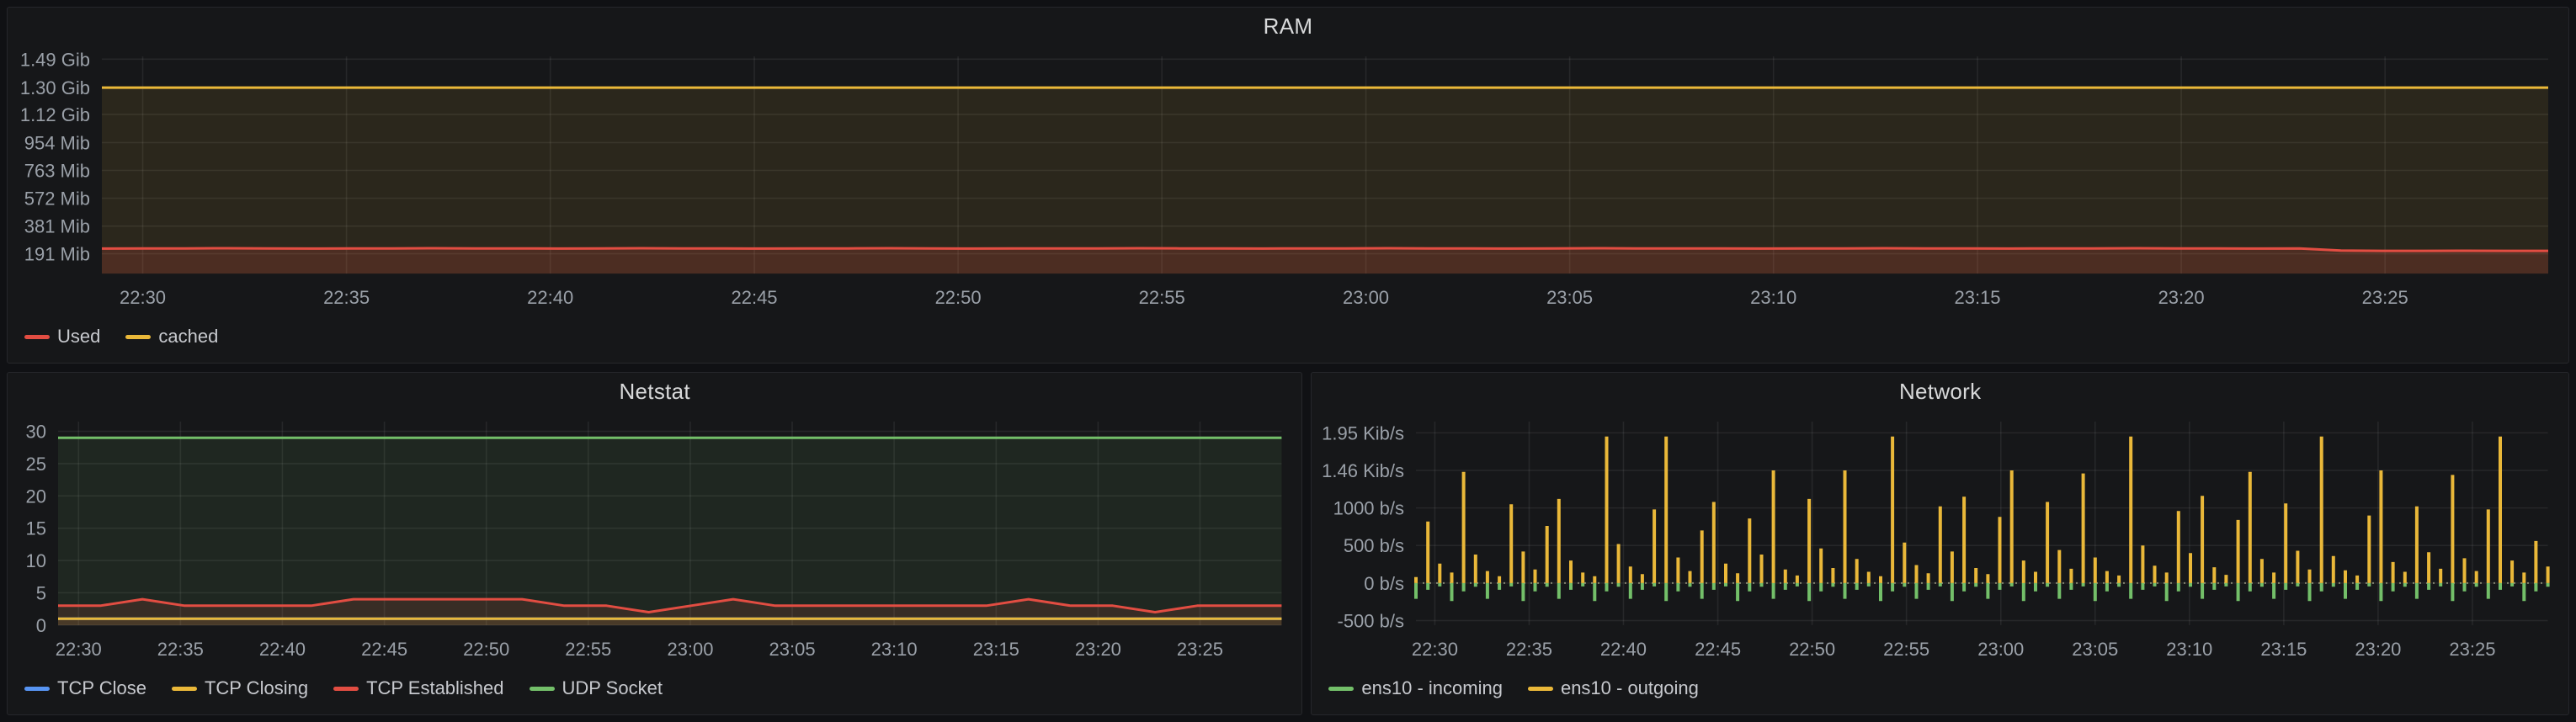  What do you see at coordinates (1341, 688) in the screenshot?
I see `incoming-series-swatch-icon` at bounding box center [1341, 688].